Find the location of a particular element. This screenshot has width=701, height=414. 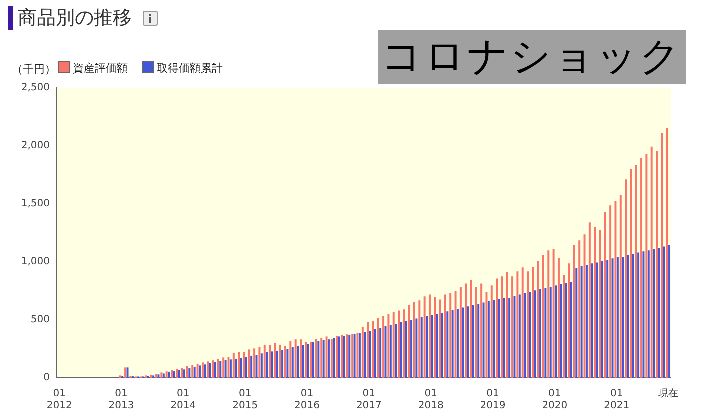

y-tick-label: 2,500 is located at coordinates (35, 88).